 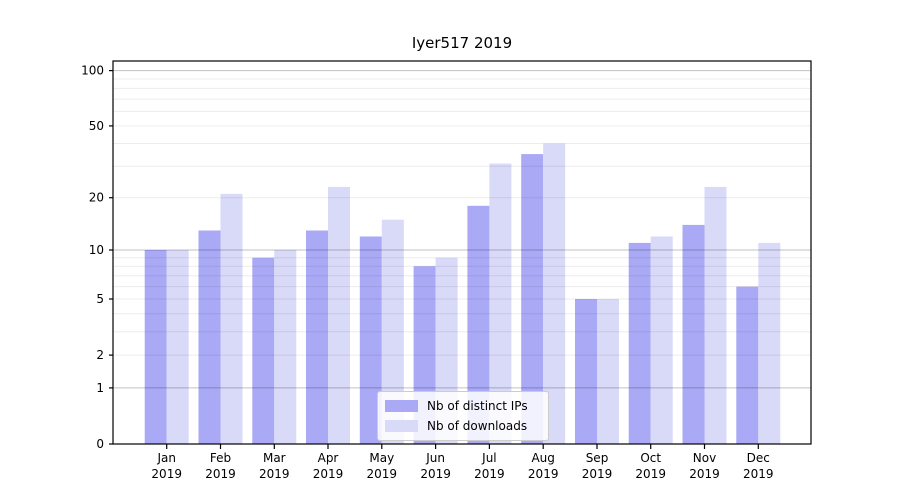 I want to click on x-tick-label-month: Jul, so click(x=488, y=458).